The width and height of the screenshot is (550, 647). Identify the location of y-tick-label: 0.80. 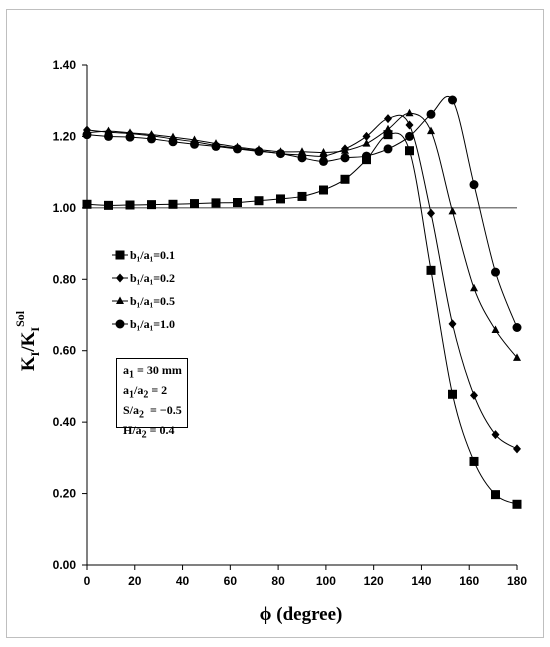
(65, 279).